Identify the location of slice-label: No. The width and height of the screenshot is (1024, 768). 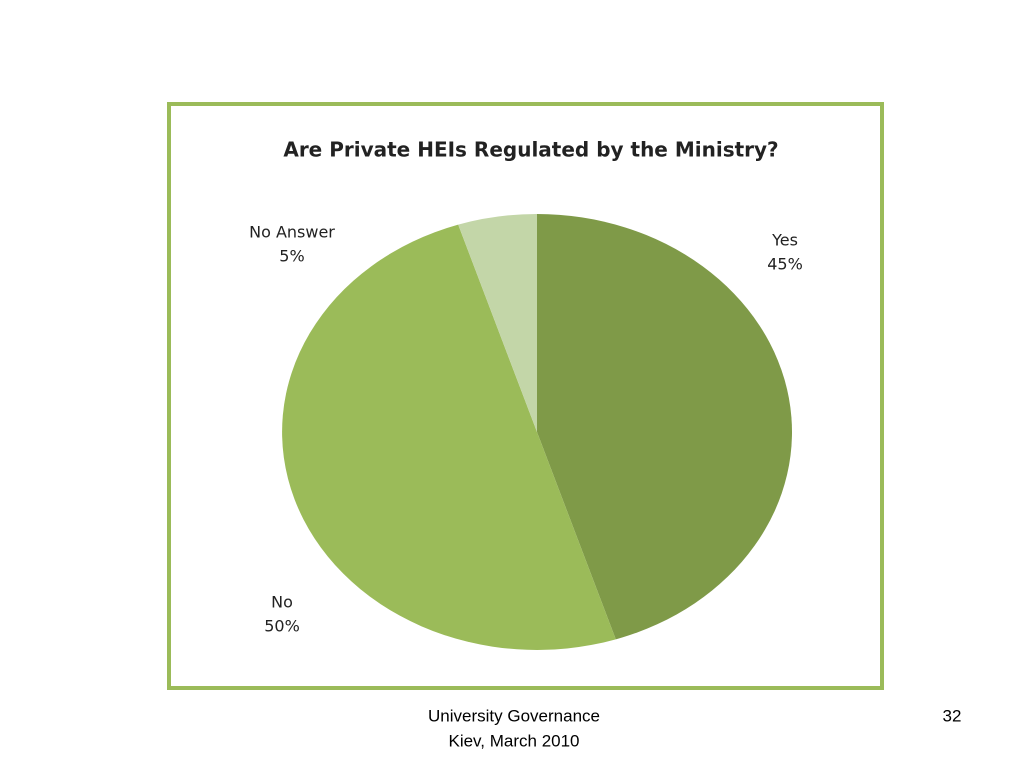
(282, 602).